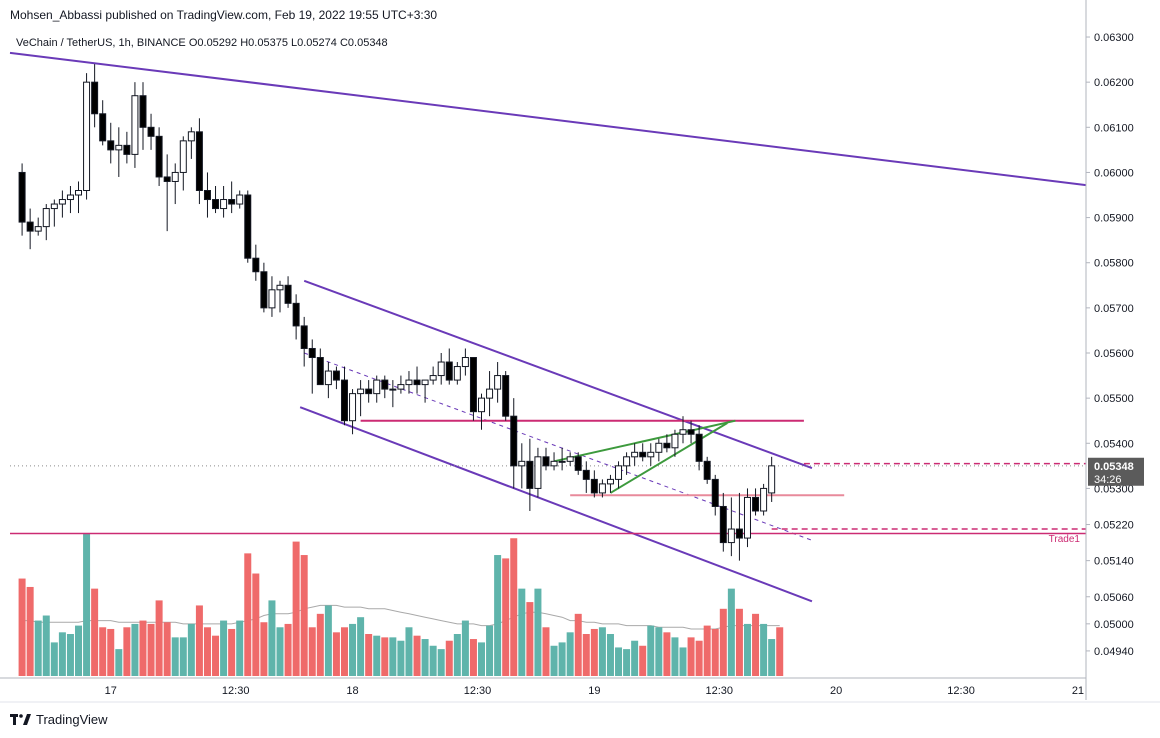 The image size is (1160, 738). I want to click on current-price-label: 0.05348, so click(1114, 467).